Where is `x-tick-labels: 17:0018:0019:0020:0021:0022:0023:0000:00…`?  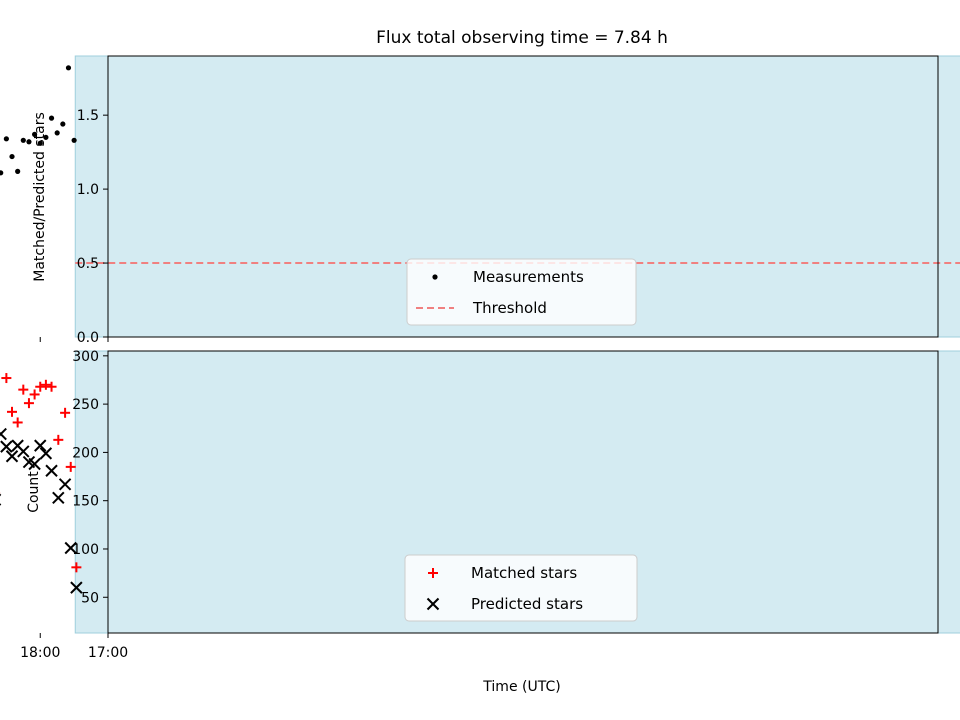 x-tick-labels: 17:0018:0019:0020:0021:0022:0023:0000:00… is located at coordinates (74, 653).